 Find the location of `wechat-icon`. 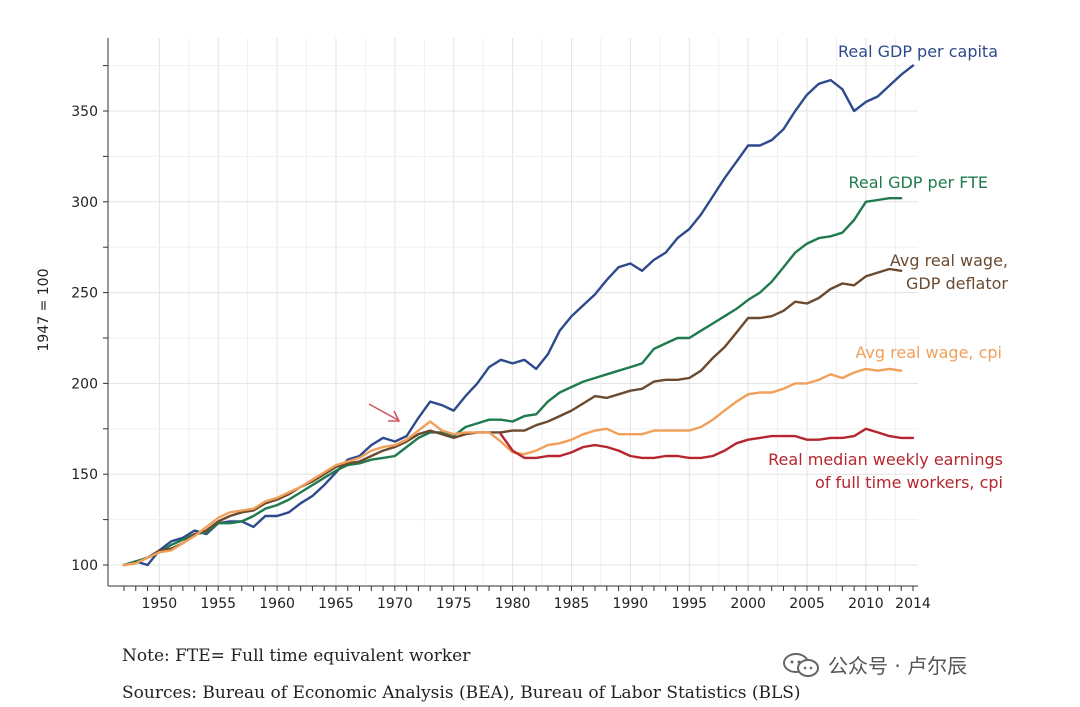

wechat-icon is located at coordinates (801, 664).